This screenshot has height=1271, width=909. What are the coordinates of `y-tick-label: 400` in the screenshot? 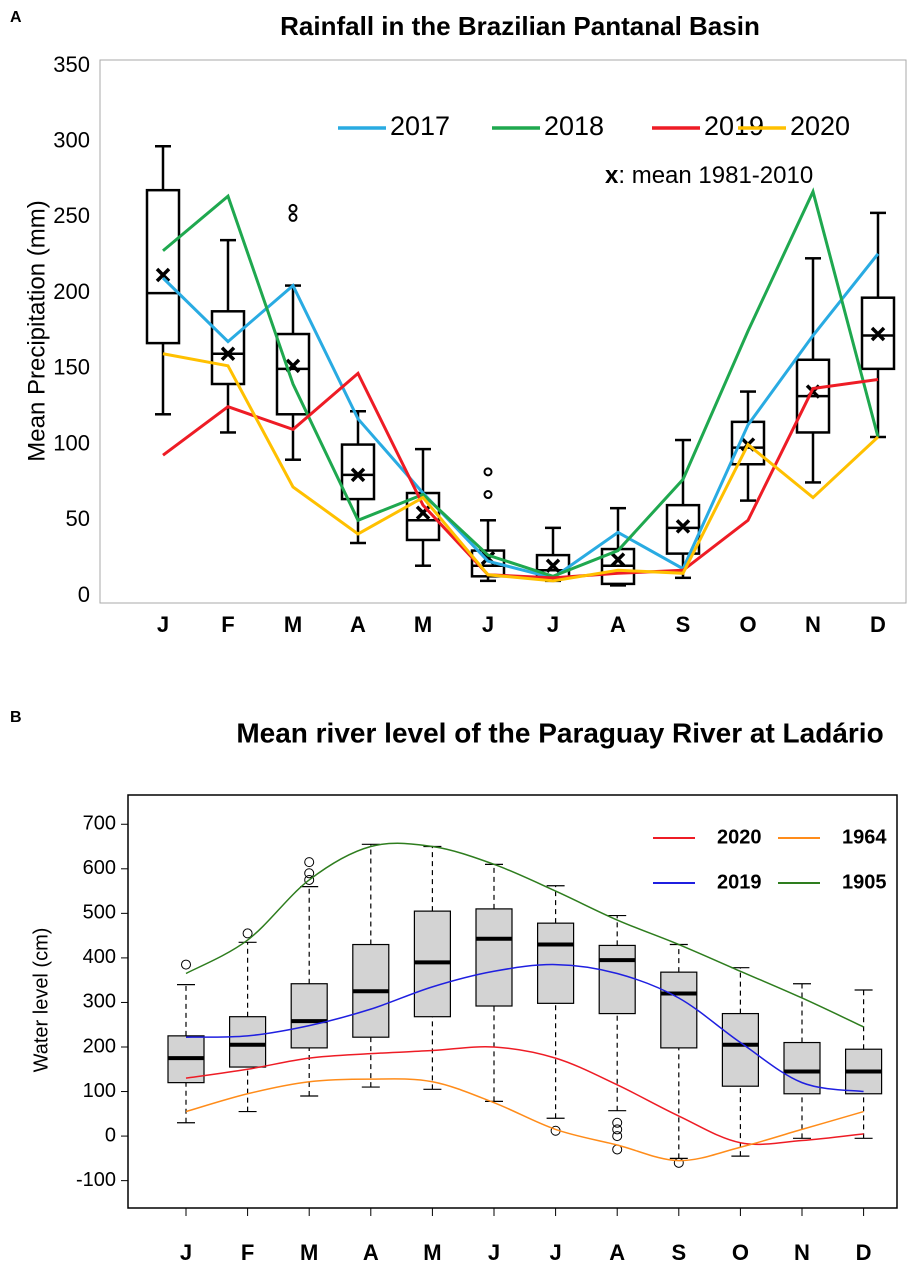 It's located at (99, 957).